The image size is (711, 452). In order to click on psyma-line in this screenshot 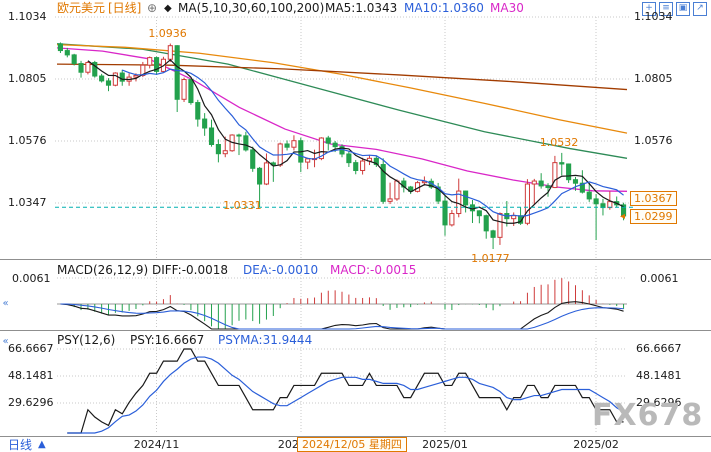, I will do `click(345, 395)`.